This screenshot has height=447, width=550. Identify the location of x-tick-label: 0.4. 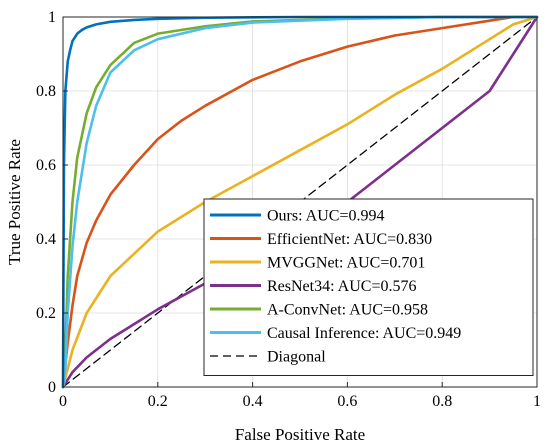
(253, 401).